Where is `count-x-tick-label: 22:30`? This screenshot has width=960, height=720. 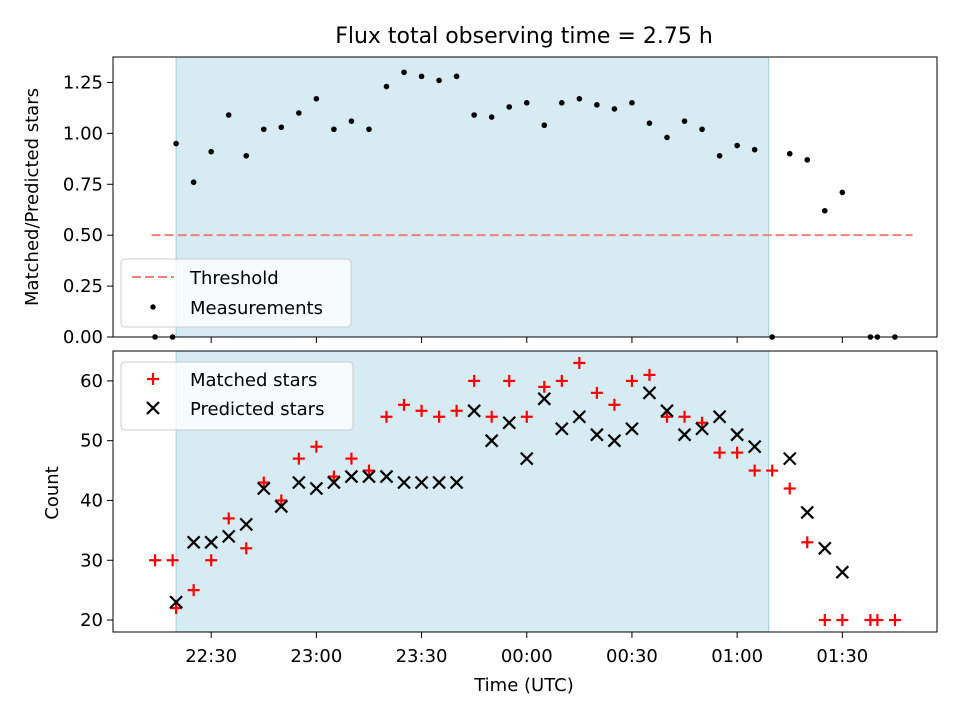 count-x-tick-label: 22:30 is located at coordinates (211, 656).